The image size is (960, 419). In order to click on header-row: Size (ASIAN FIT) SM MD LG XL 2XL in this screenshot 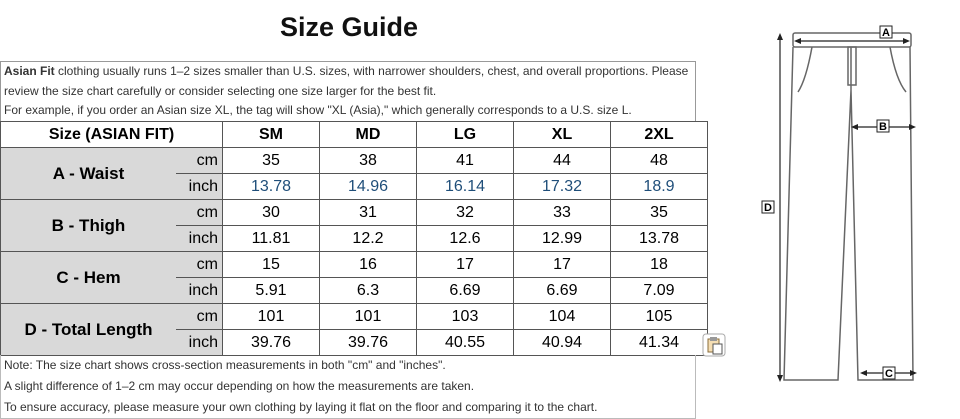, I will do `click(354, 134)`.